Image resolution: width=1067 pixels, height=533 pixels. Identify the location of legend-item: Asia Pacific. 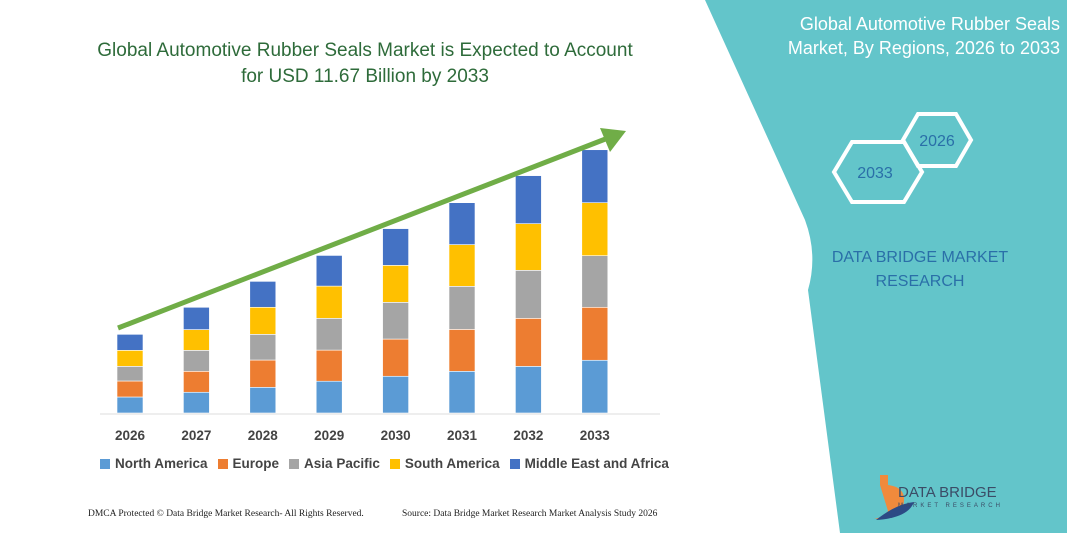
(334, 463).